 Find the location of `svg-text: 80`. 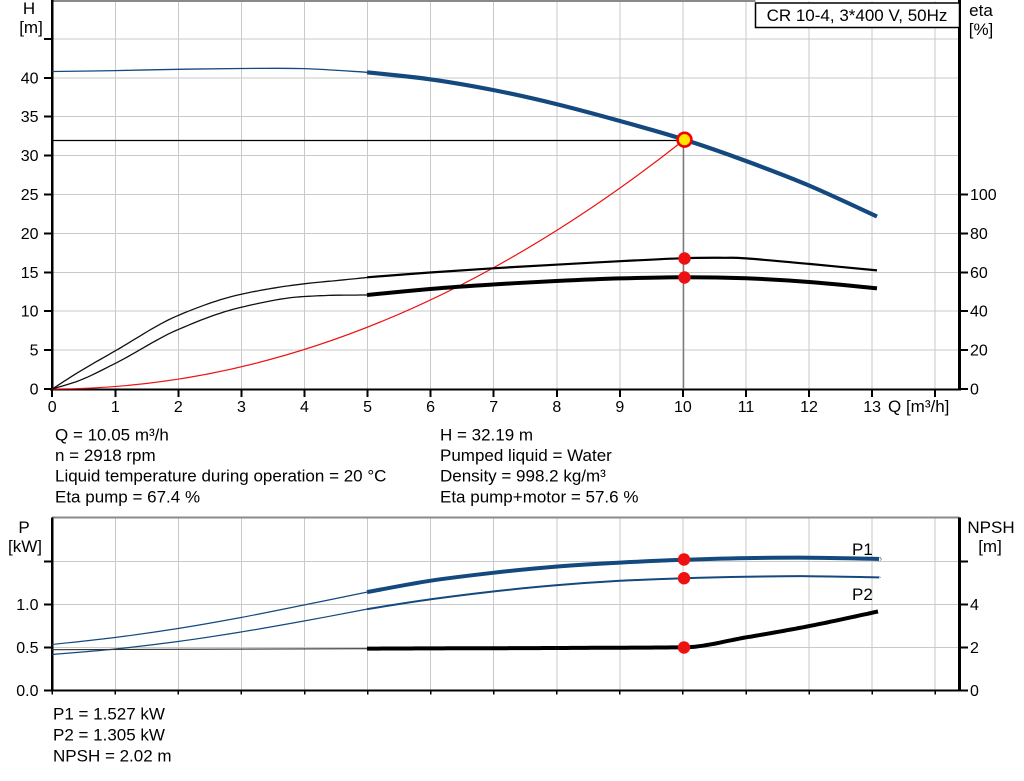

svg-text: 80 is located at coordinates (979, 234).